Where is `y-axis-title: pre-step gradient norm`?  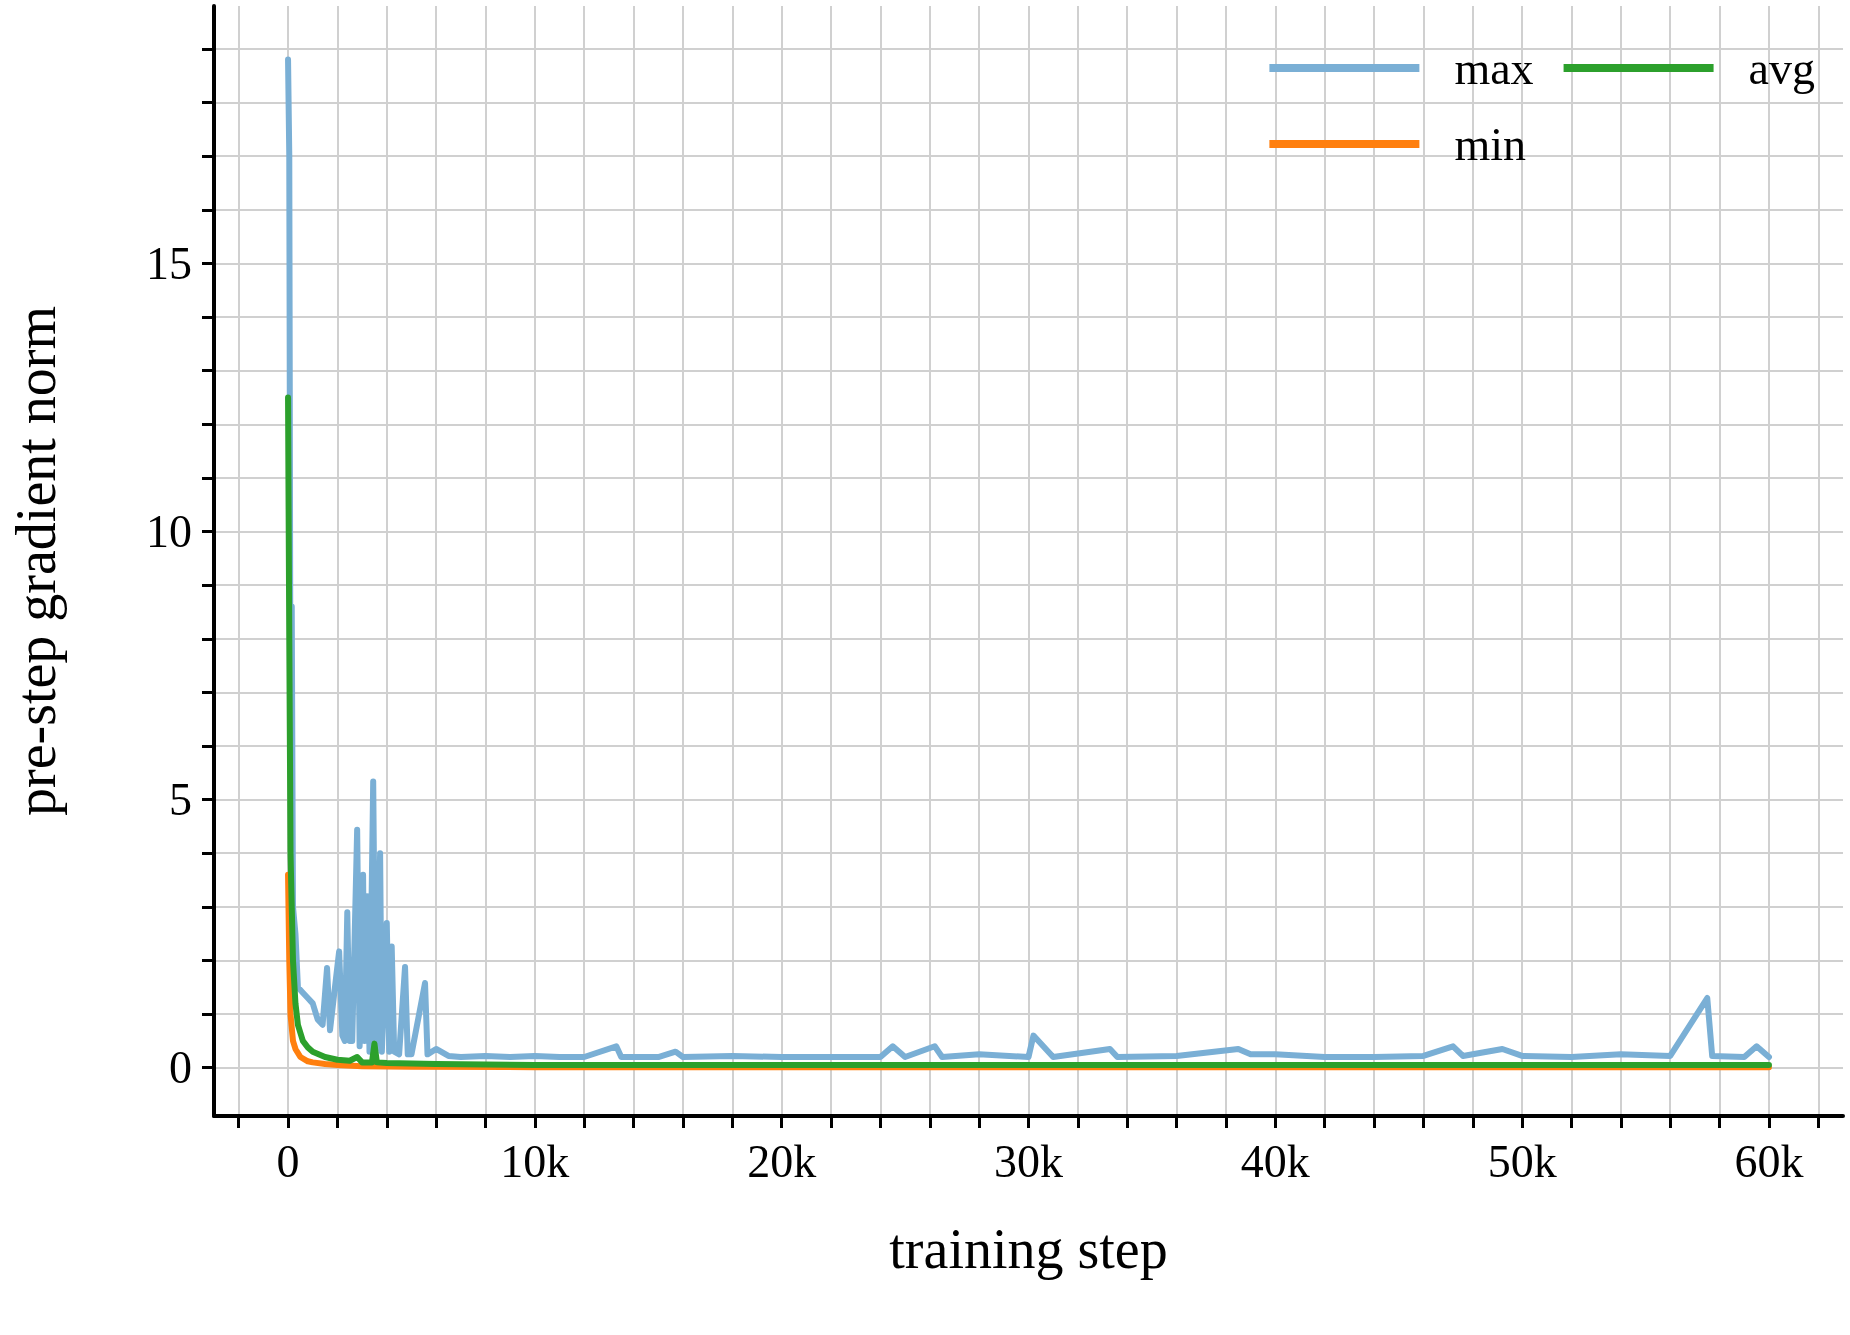
y-axis-title: pre-step gradient norm is located at coordinates (36, 561).